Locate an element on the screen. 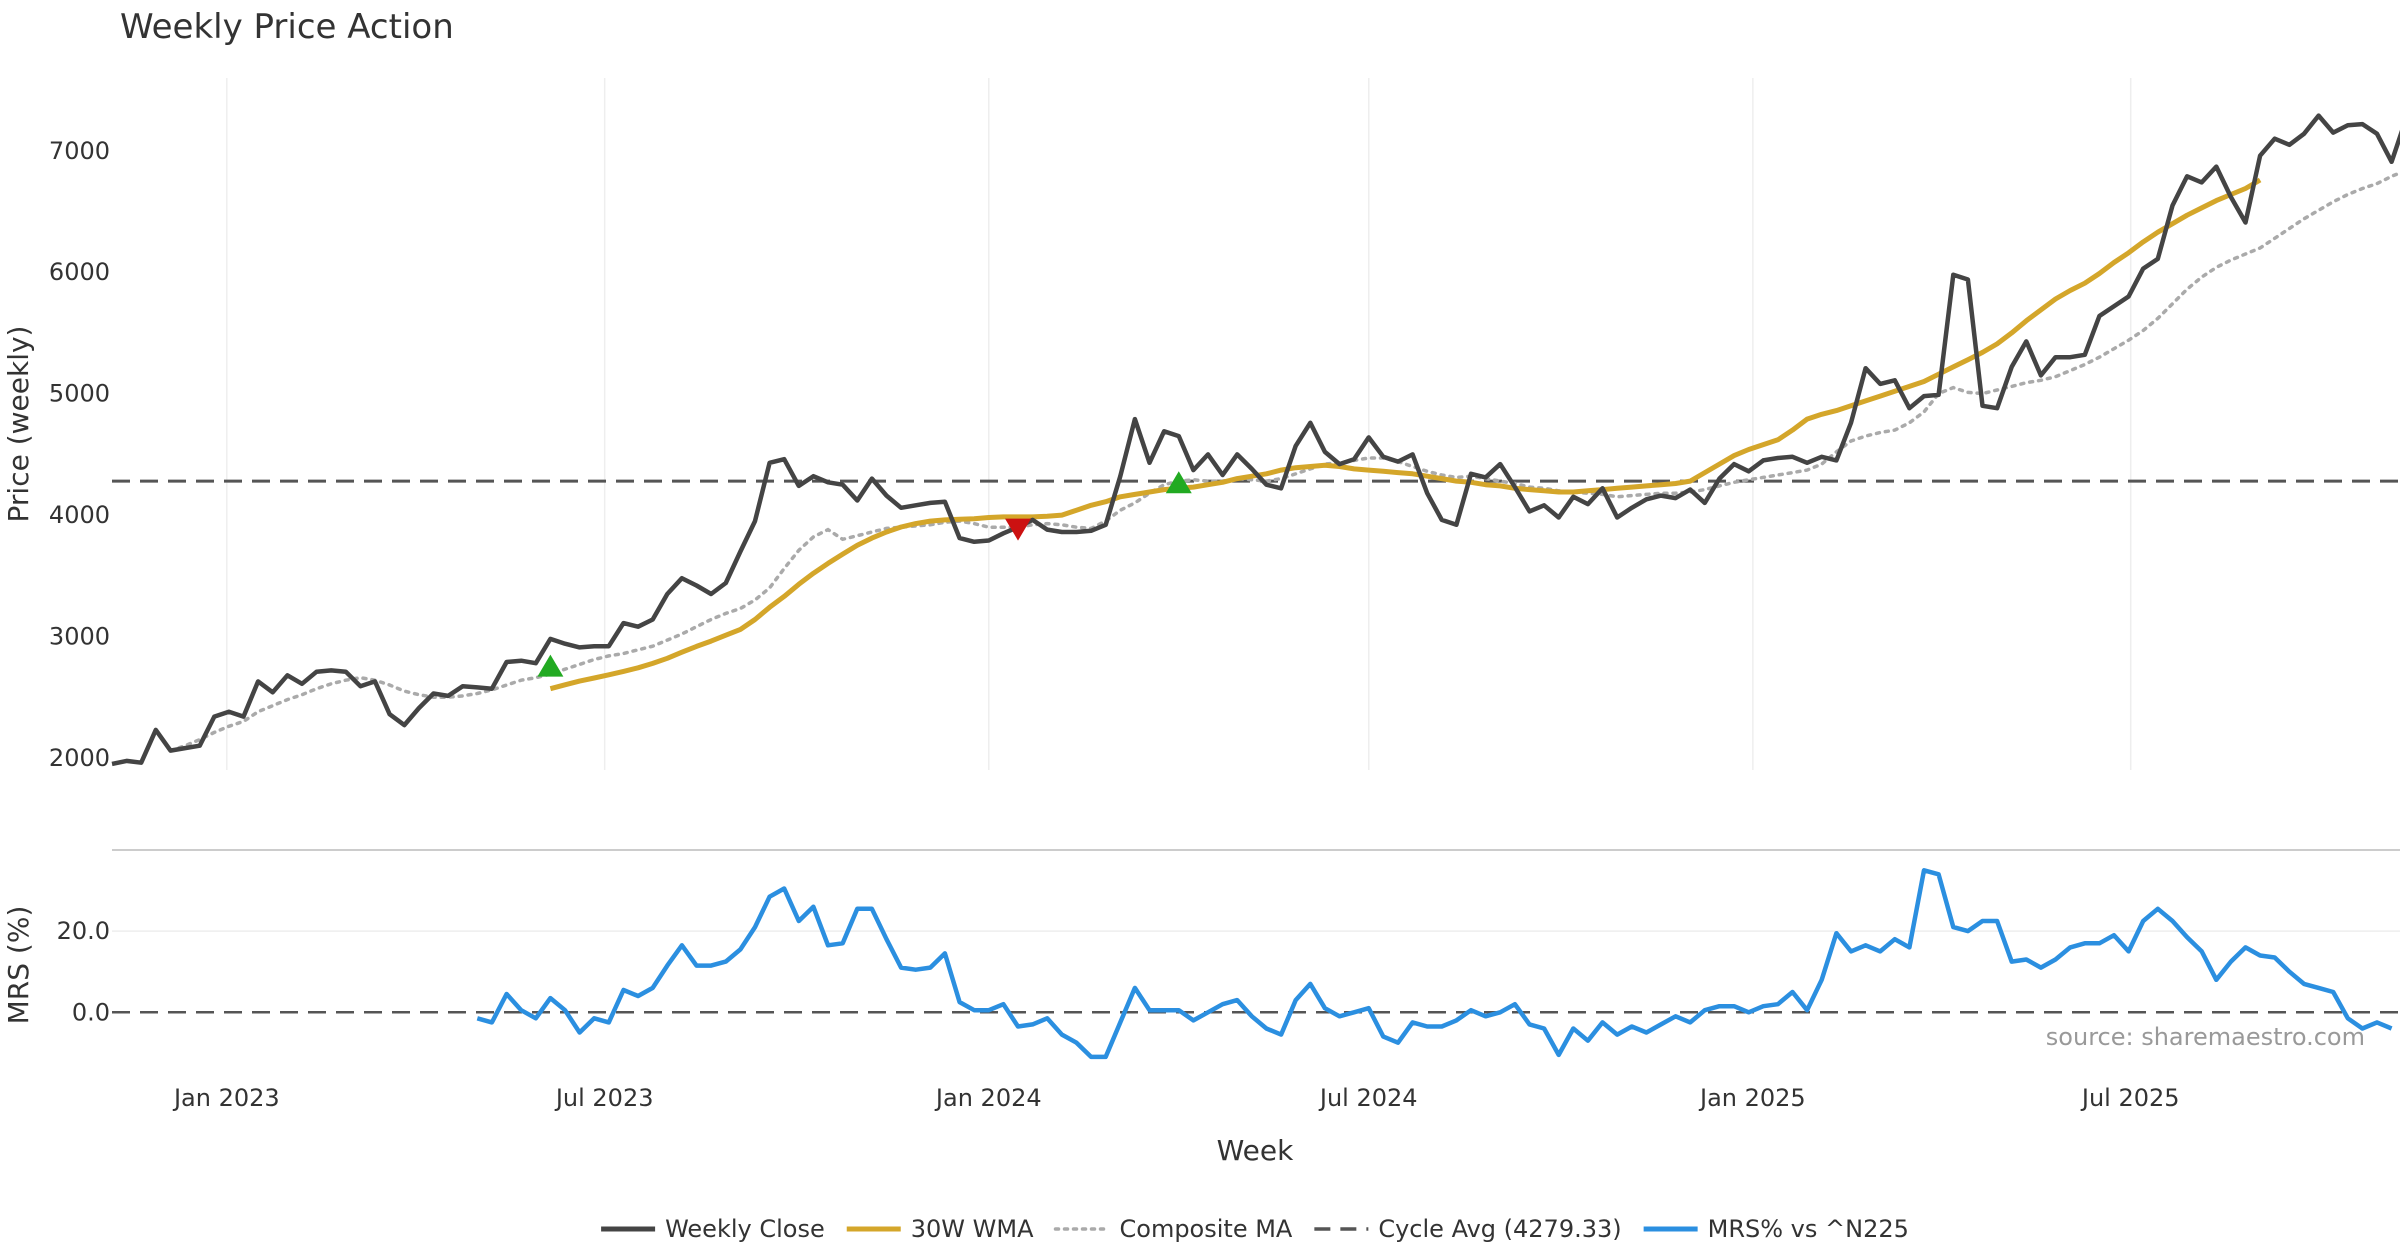 Image resolution: width=2400 pixels, height=1260 pixels. legend-label: MRS% vs ^N225 is located at coordinates (1808, 1229).